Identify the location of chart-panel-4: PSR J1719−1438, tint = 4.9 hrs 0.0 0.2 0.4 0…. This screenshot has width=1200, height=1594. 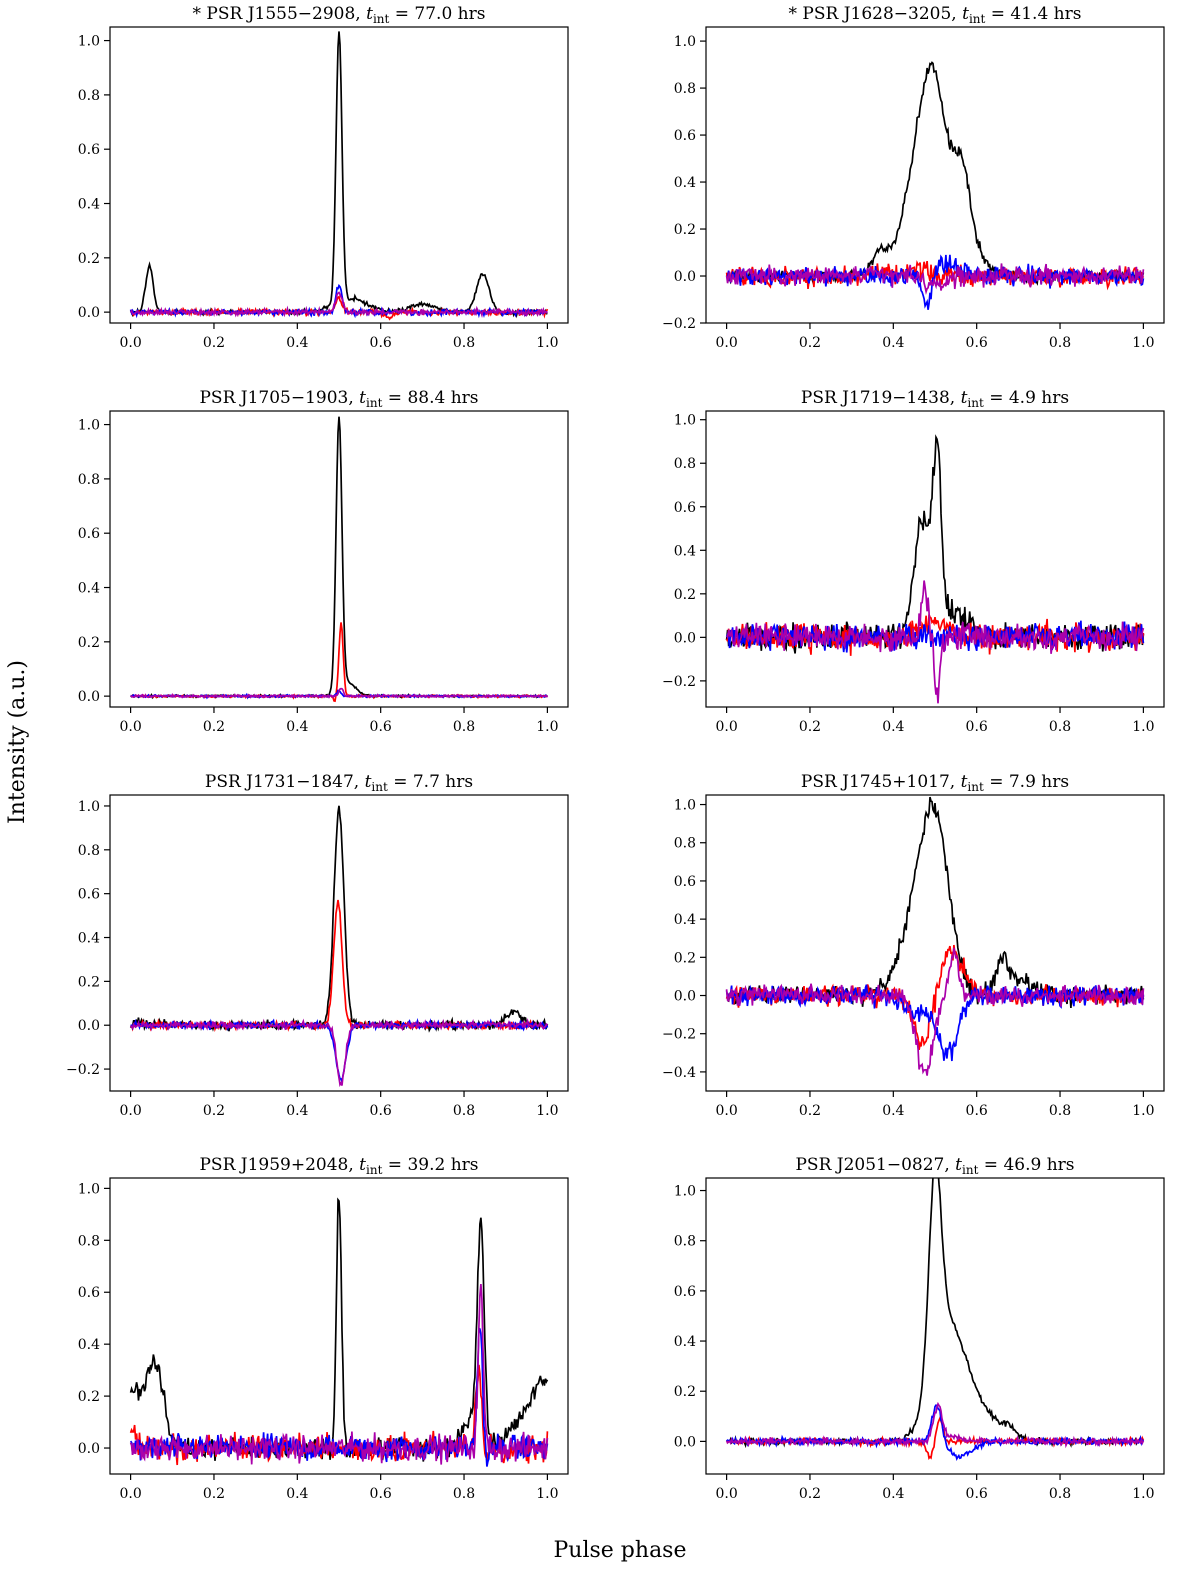
(913, 561).